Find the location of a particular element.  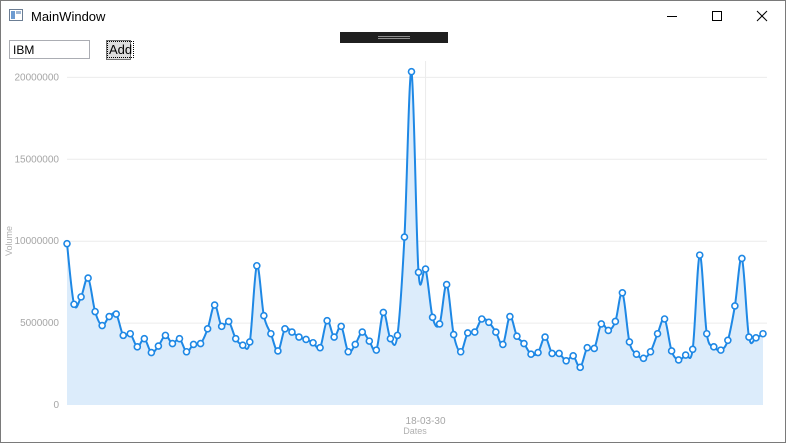

y-axis-title: Volume is located at coordinates (9, 241).